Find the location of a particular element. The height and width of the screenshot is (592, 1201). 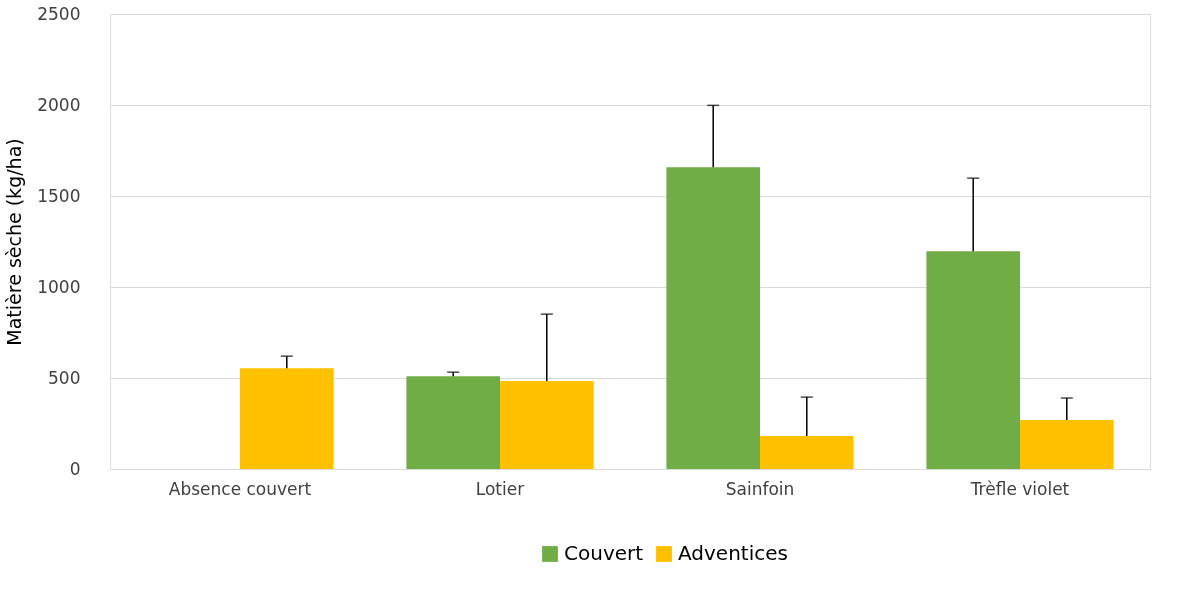

y-tick-label: 1000 is located at coordinates (59, 286).